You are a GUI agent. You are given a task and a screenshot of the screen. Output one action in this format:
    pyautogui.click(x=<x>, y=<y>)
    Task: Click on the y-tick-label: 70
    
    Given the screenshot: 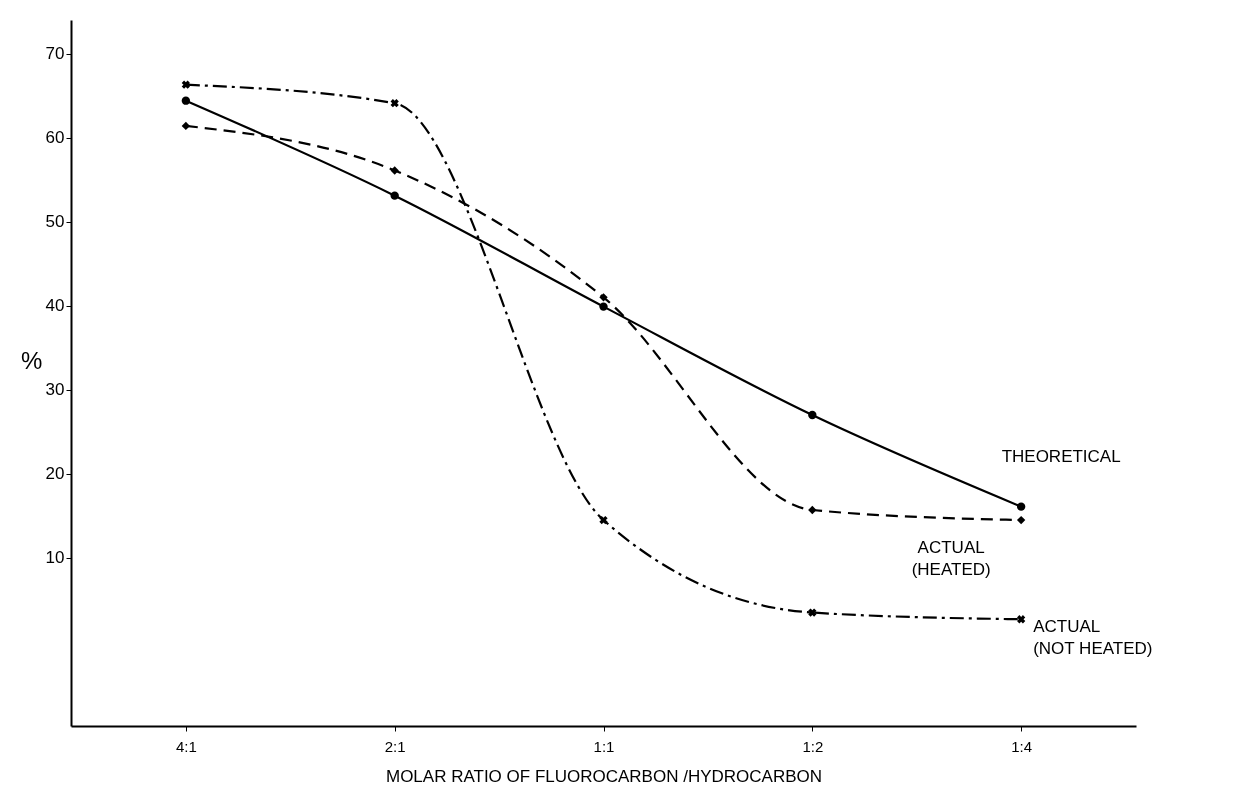 What is the action you would take?
    pyautogui.click(x=55, y=54)
    